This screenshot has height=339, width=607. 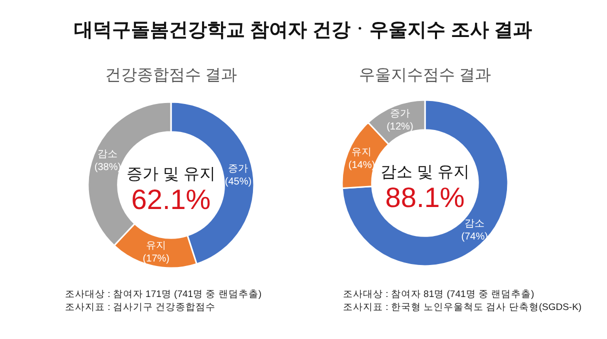 I want to click on data-label: (38%), so click(x=108, y=167).